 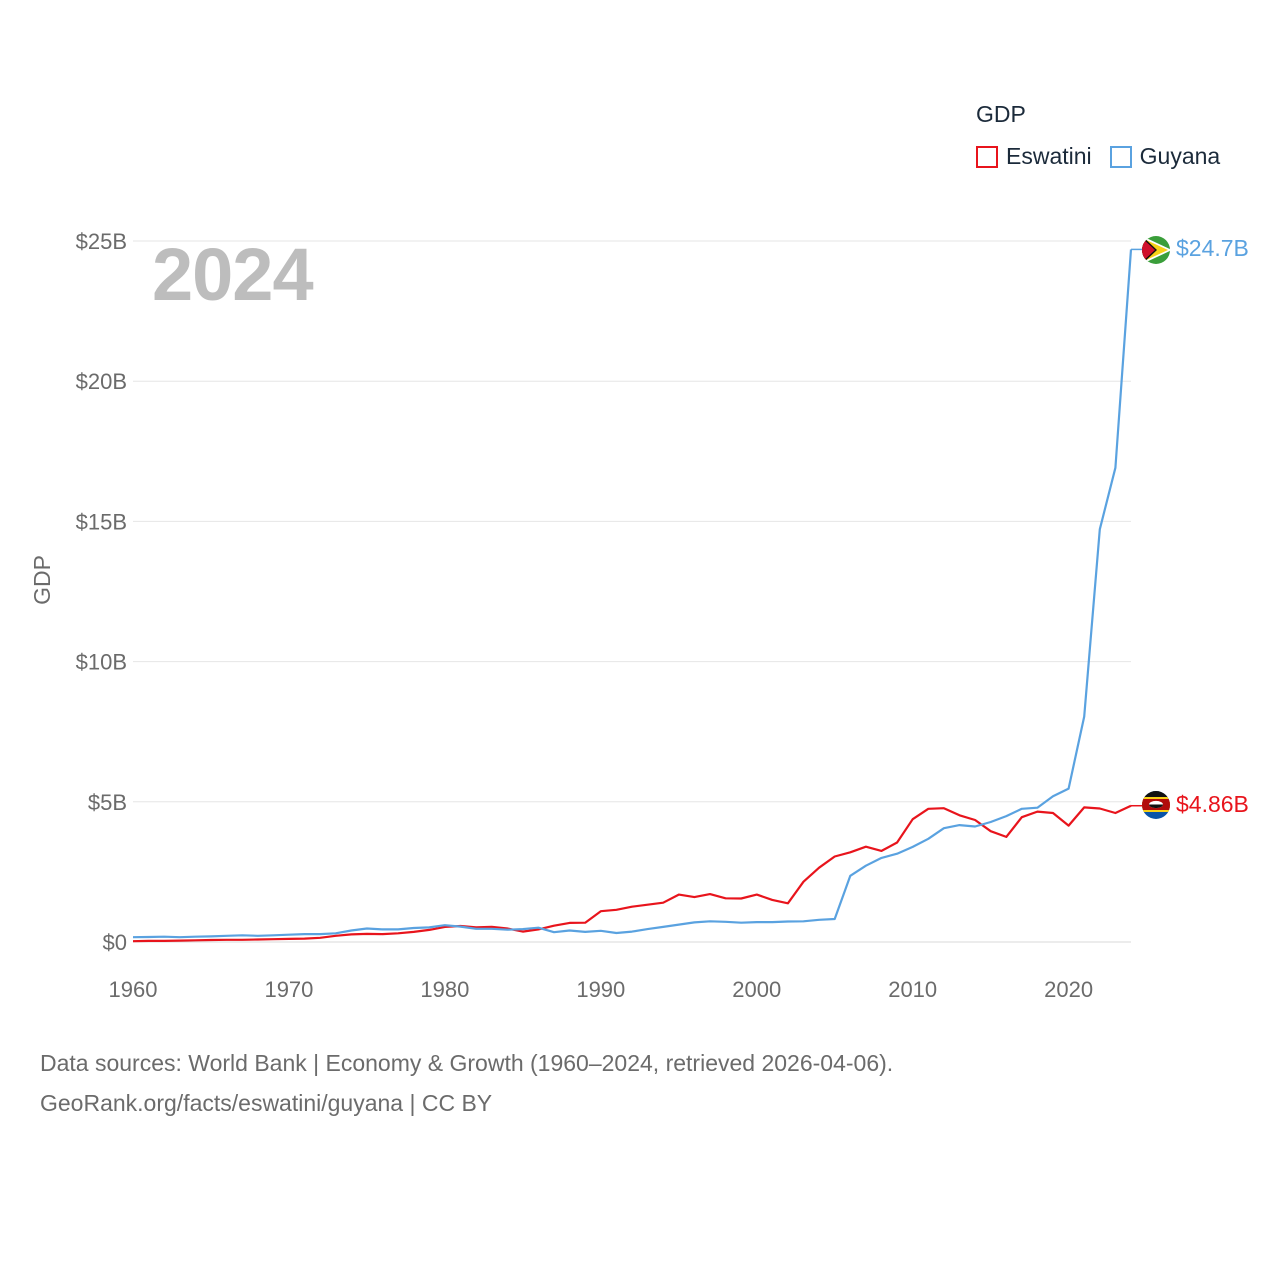 What do you see at coordinates (444, 989) in the screenshot?
I see `x-tick-label: 1980` at bounding box center [444, 989].